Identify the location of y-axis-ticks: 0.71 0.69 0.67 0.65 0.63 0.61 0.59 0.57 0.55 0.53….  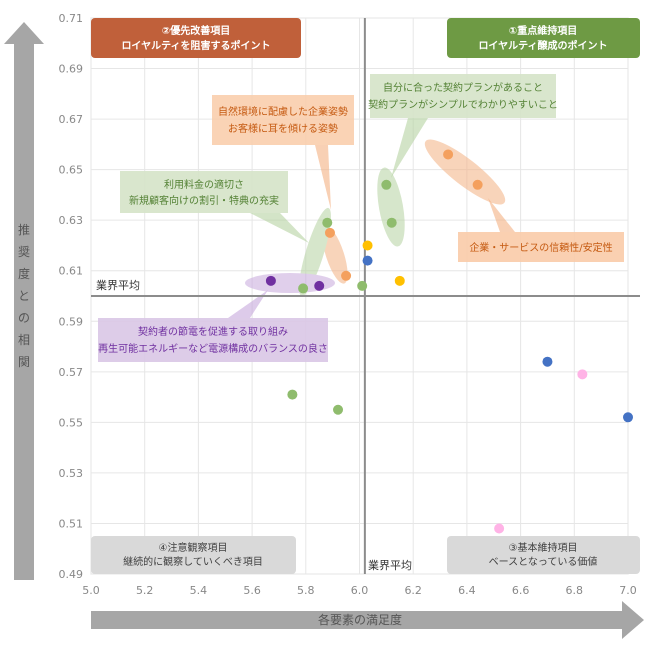
(71, 296).